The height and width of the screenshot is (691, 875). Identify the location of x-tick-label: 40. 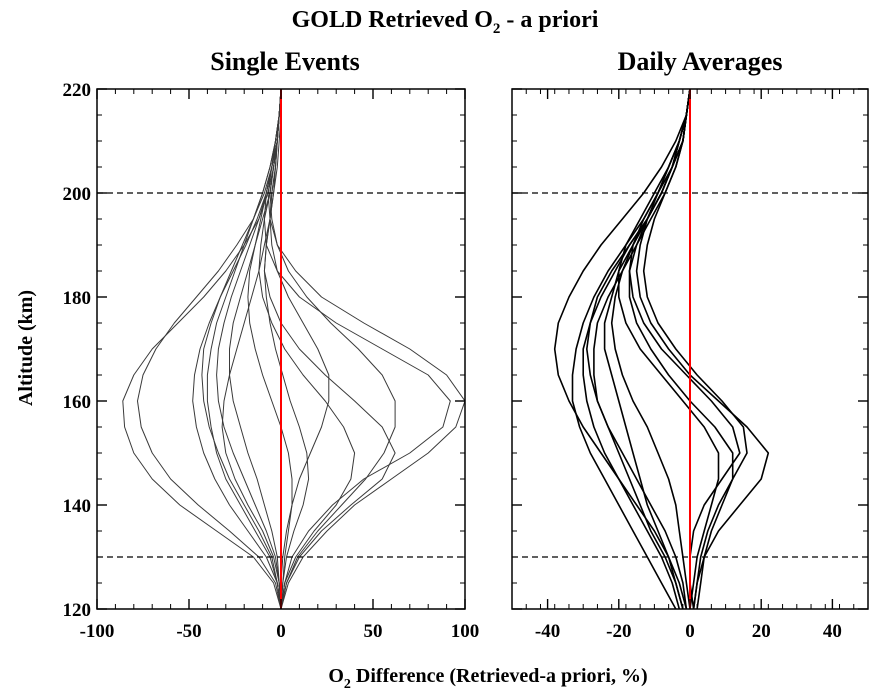
(832, 631).